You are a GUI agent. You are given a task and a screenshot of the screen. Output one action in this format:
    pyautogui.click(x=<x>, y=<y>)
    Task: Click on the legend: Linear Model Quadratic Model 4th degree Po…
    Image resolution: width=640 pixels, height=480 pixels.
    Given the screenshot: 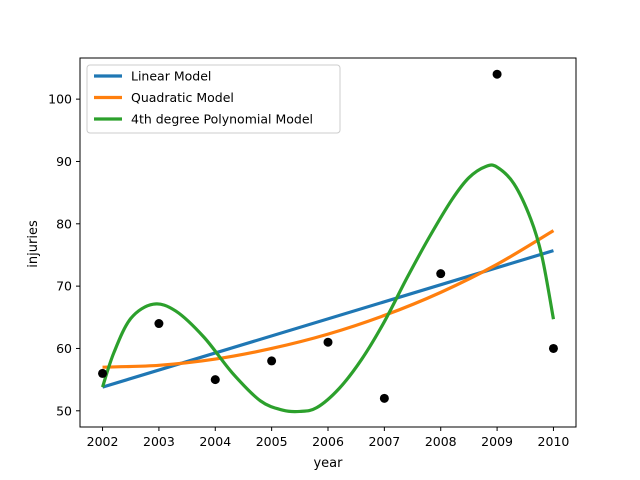 What is the action you would take?
    pyautogui.click(x=213, y=99)
    